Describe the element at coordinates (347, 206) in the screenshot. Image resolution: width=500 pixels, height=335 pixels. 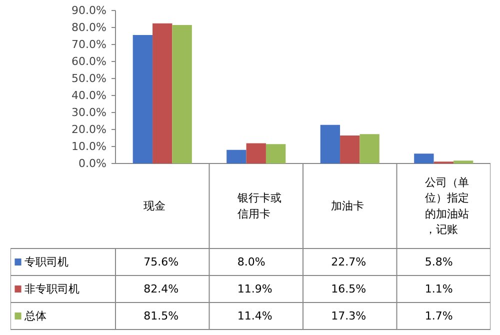
I see `x-tick-label: 加油卡` at that location.